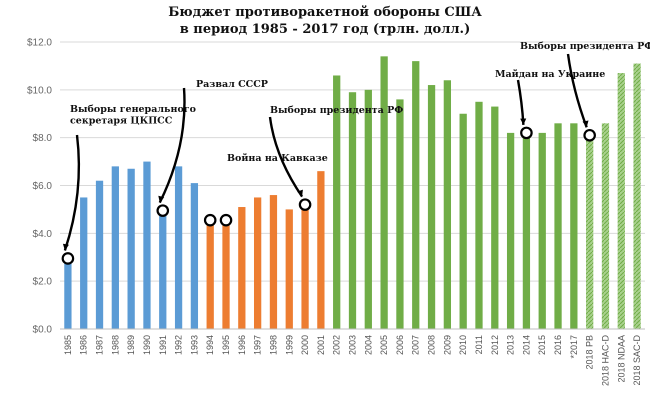 The image size is (650, 419). I want to click on x-tick-label: 1995, so click(226, 345).